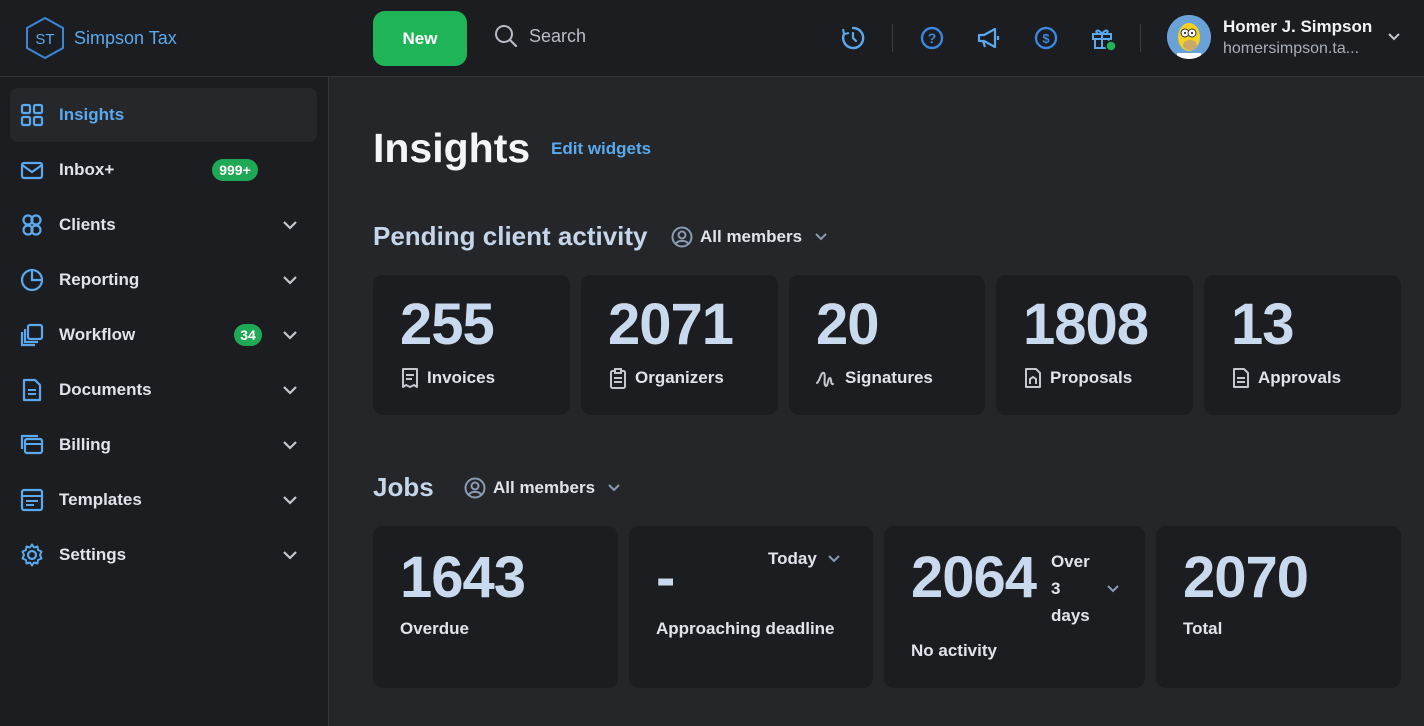 The height and width of the screenshot is (726, 1424). Describe the element at coordinates (32, 335) in the screenshot. I see `workflow-icon` at that location.